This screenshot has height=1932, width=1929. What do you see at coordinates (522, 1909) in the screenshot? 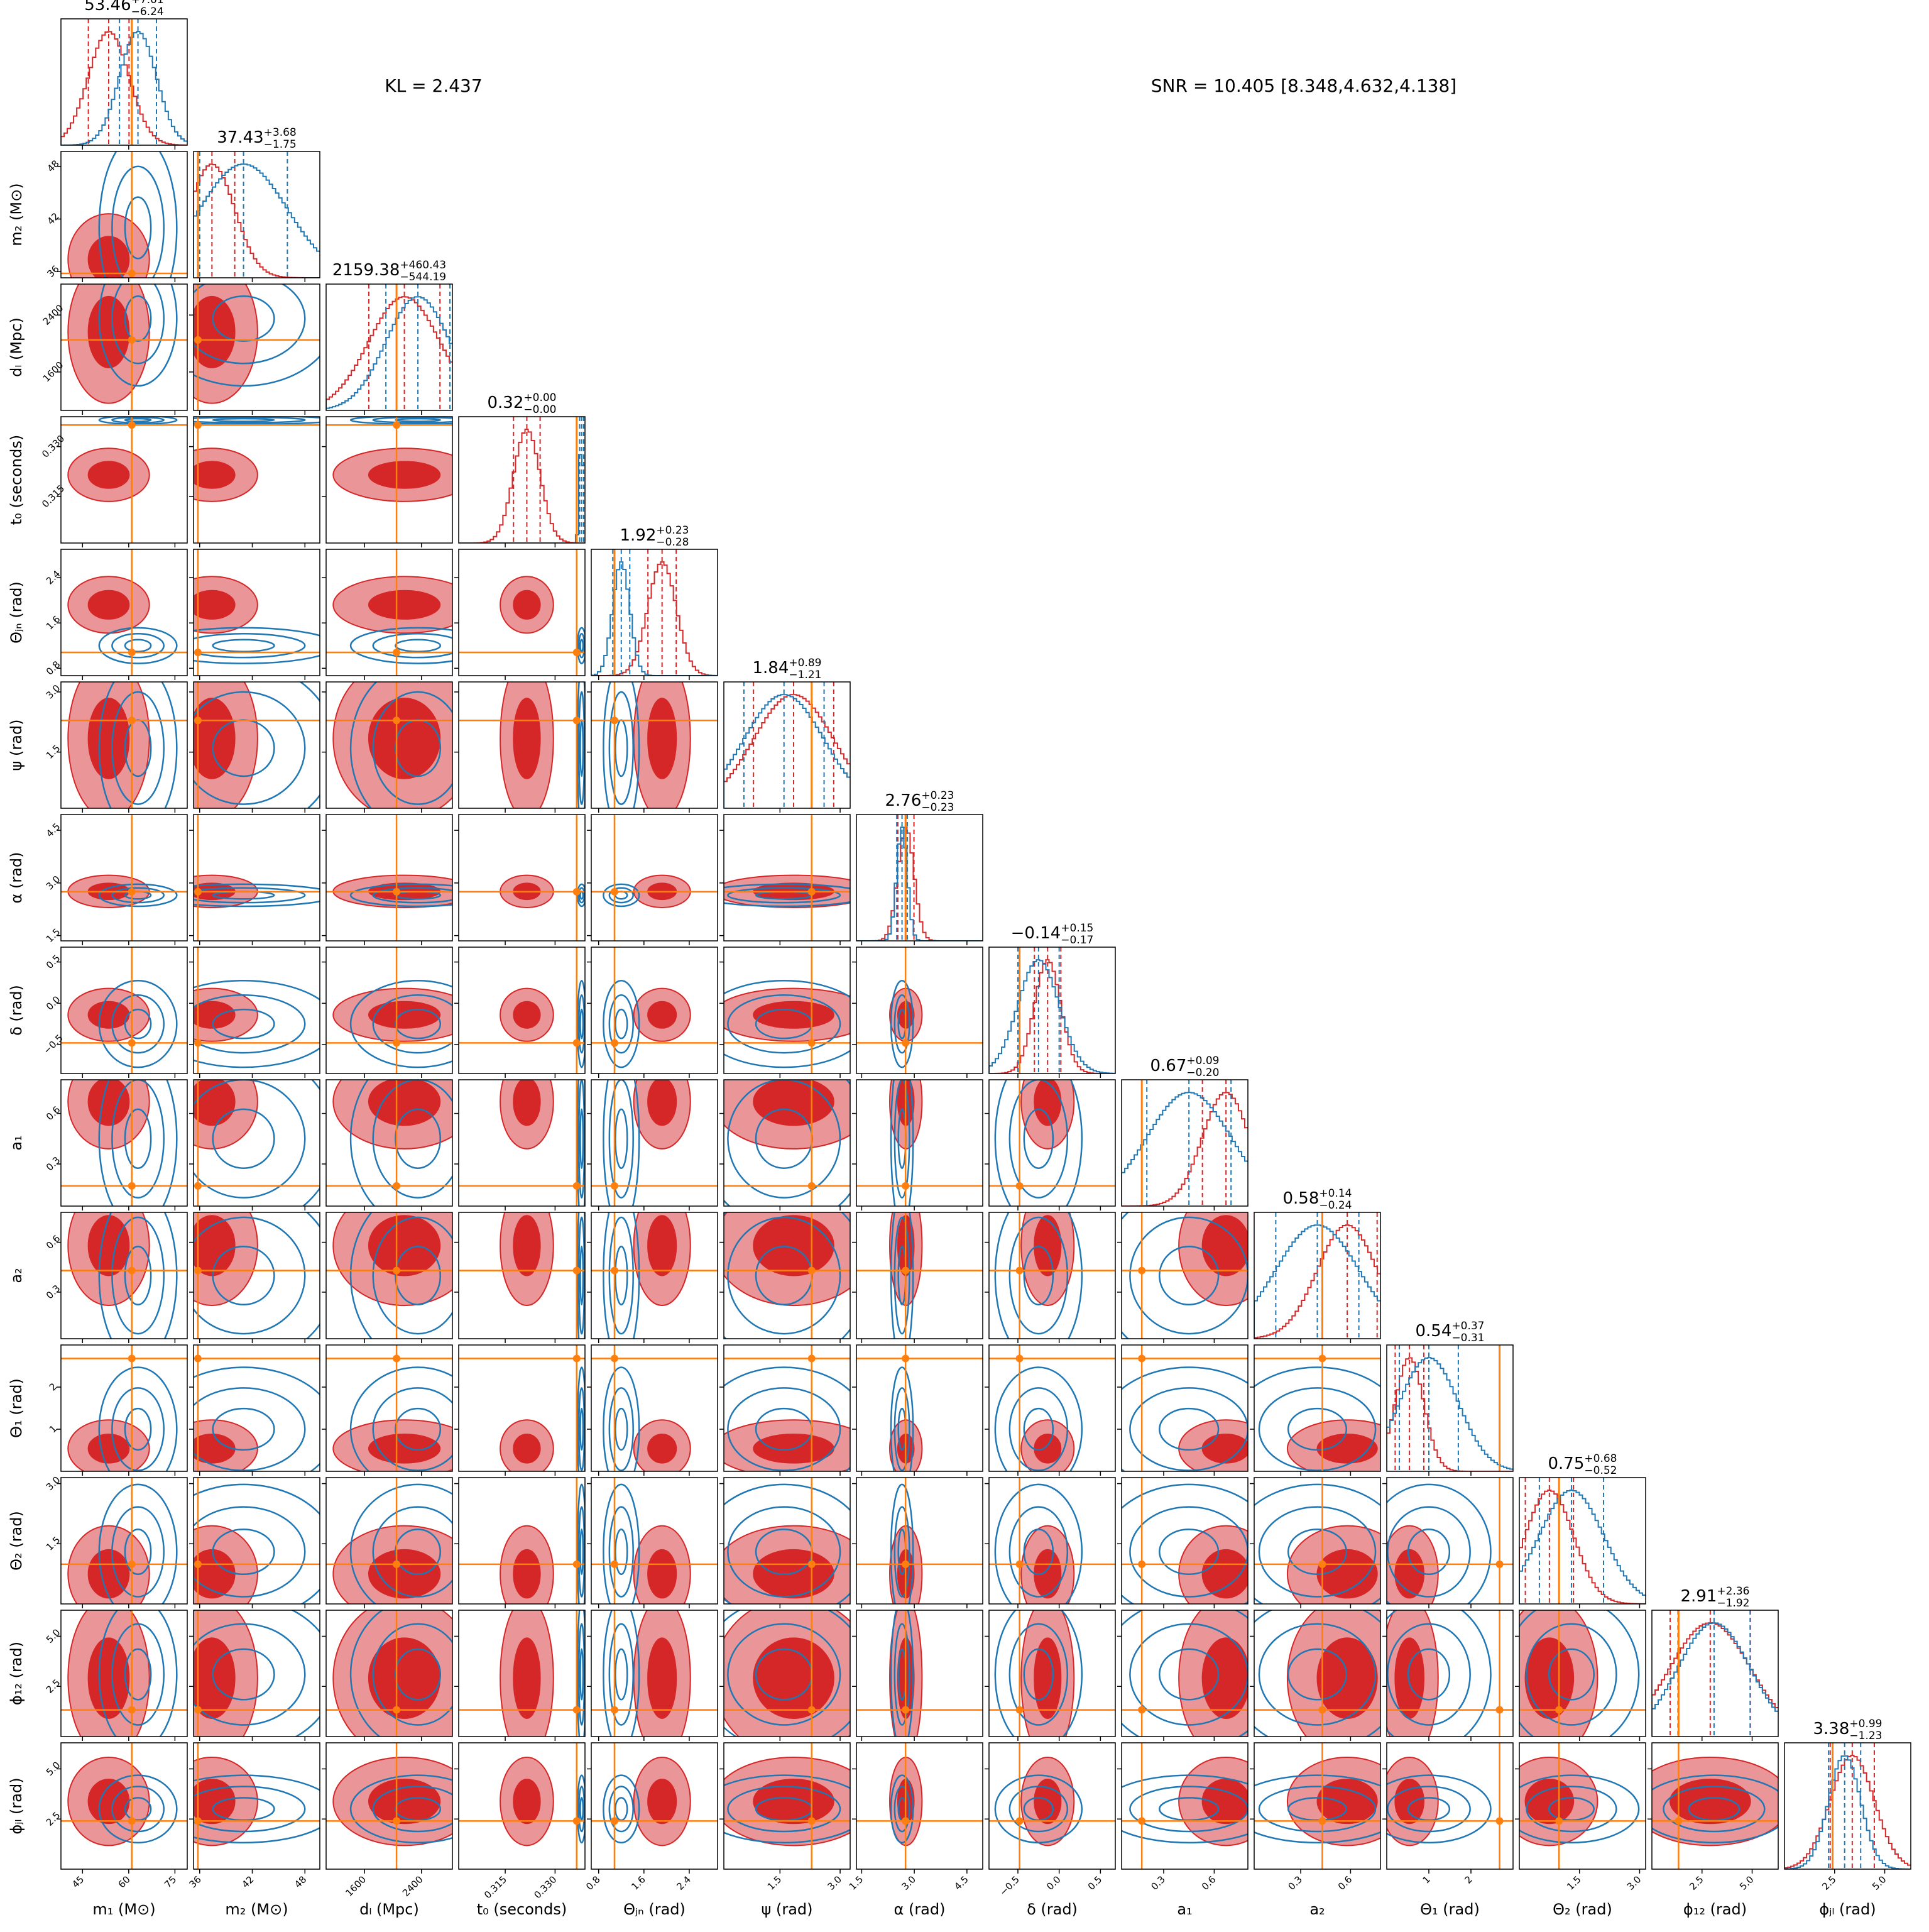
I see `x-axis-label: t₀ (seconds)` at bounding box center [522, 1909].